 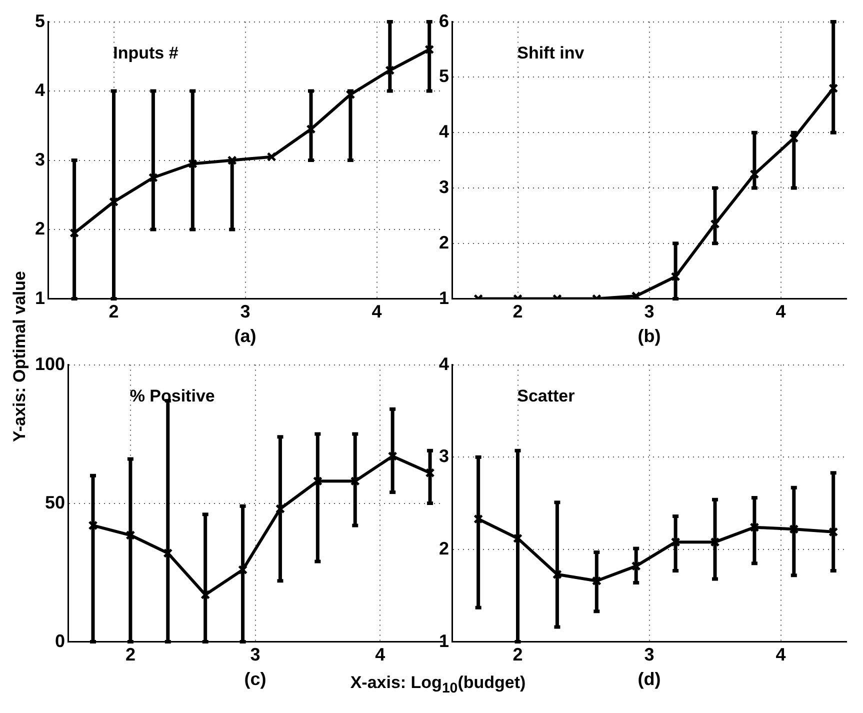 I want to click on y-tick-label: 50, so click(x=55, y=502).